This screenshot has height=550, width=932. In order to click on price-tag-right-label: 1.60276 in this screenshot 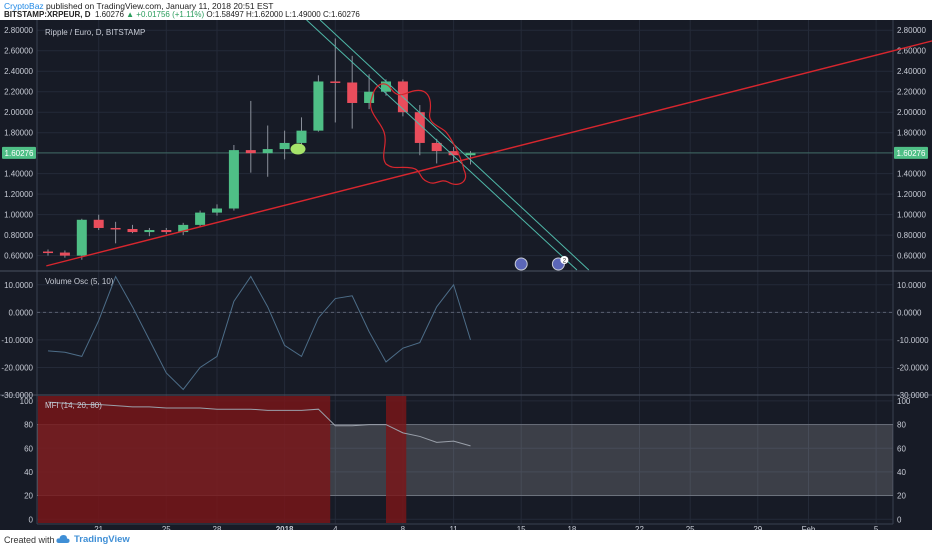, I will do `click(911, 153)`.